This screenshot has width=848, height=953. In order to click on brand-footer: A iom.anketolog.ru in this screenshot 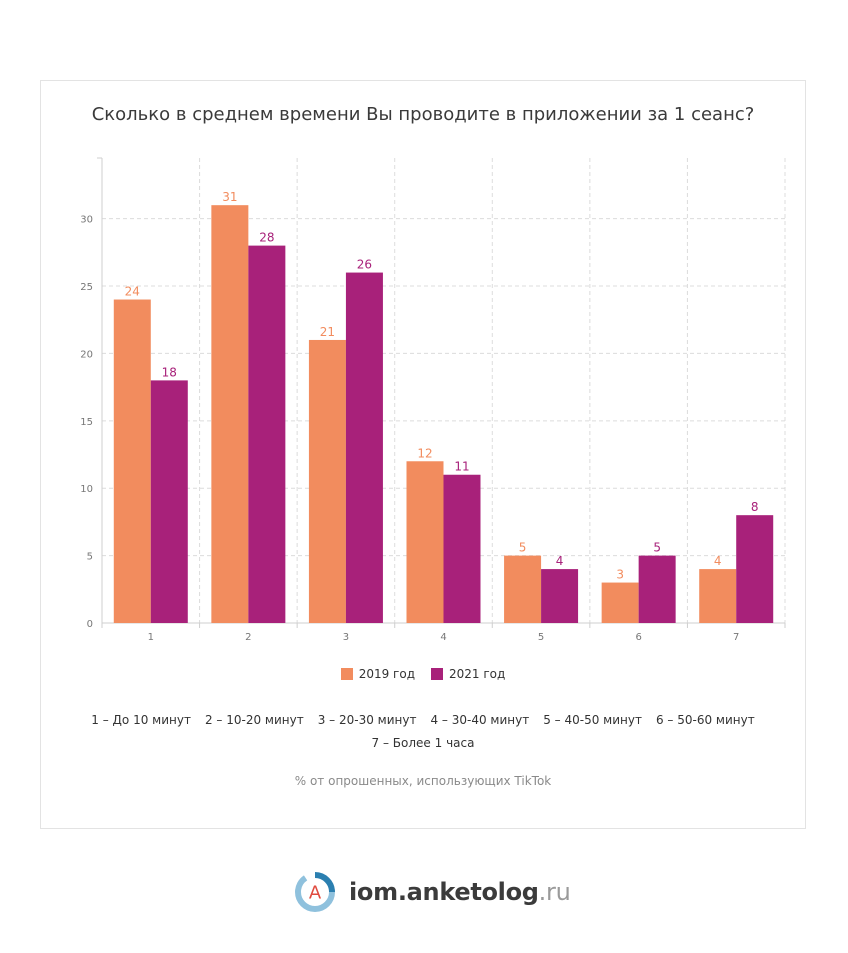, I will do `click(432, 892)`.